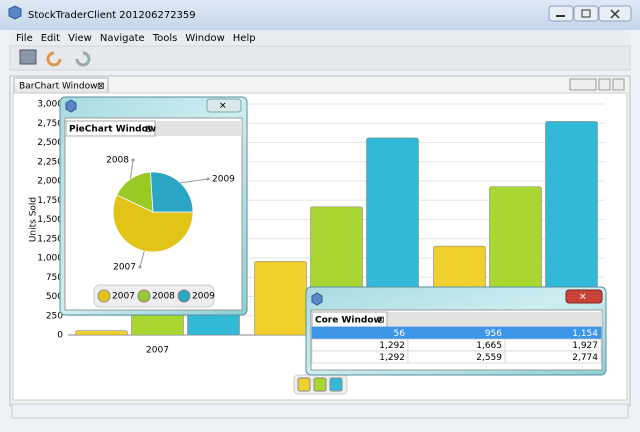 This screenshot has height=432, width=640. What do you see at coordinates (320, 384) in the screenshot?
I see `legend-swatch: 2008` at bounding box center [320, 384].